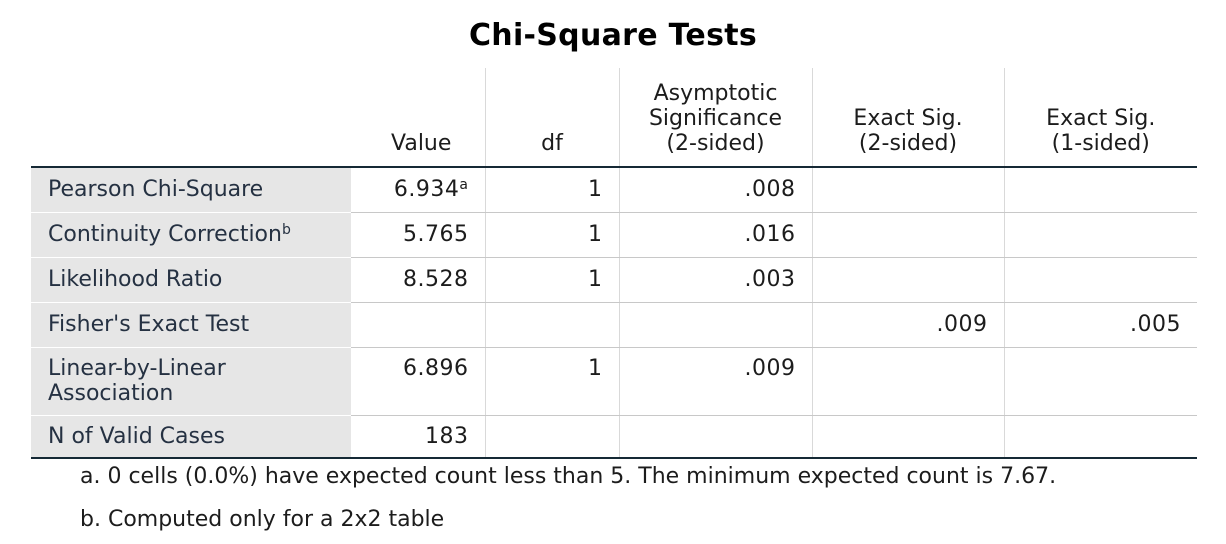 This screenshot has height=544, width=1226. I want to click on row-label: Linear-by-Linear Association, so click(191, 381).